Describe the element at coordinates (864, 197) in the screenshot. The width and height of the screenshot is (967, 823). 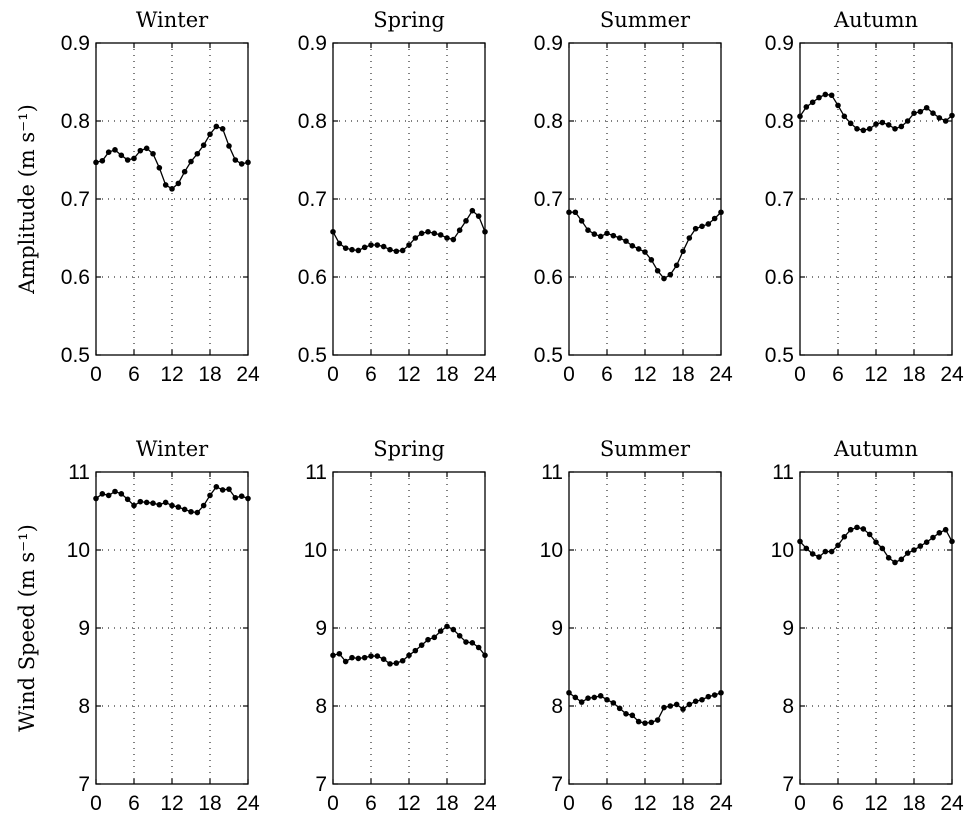
I see `chart-panel-autumn-amplitude: 0 6 12 18 24 0.5 0.6 0.7 0.8 0.9 Autumn` at that location.